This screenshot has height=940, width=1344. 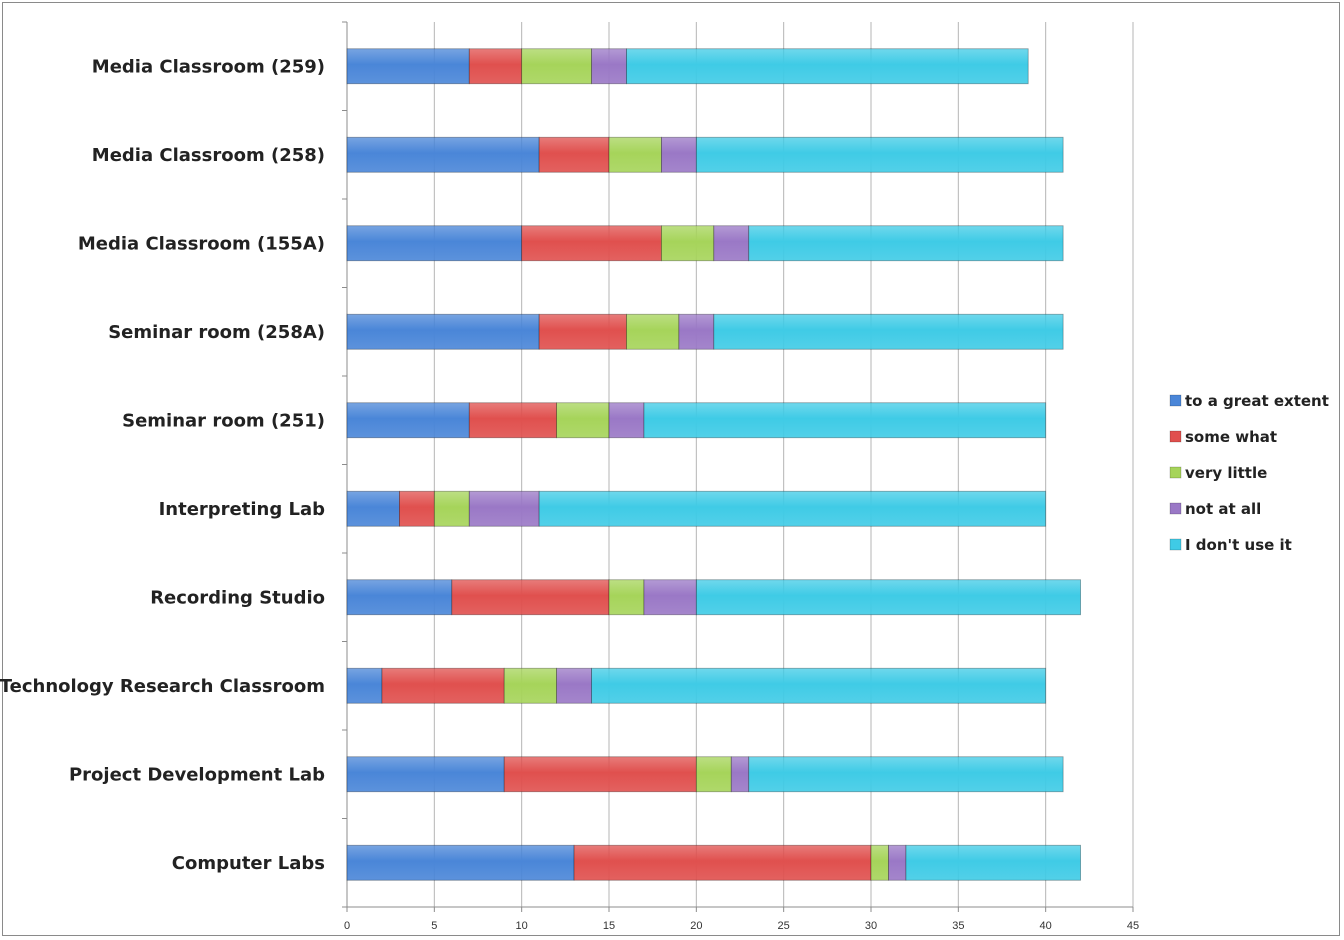 What do you see at coordinates (451, 508) in the screenshot?
I see `bar-interpreting-lab-very-little` at bounding box center [451, 508].